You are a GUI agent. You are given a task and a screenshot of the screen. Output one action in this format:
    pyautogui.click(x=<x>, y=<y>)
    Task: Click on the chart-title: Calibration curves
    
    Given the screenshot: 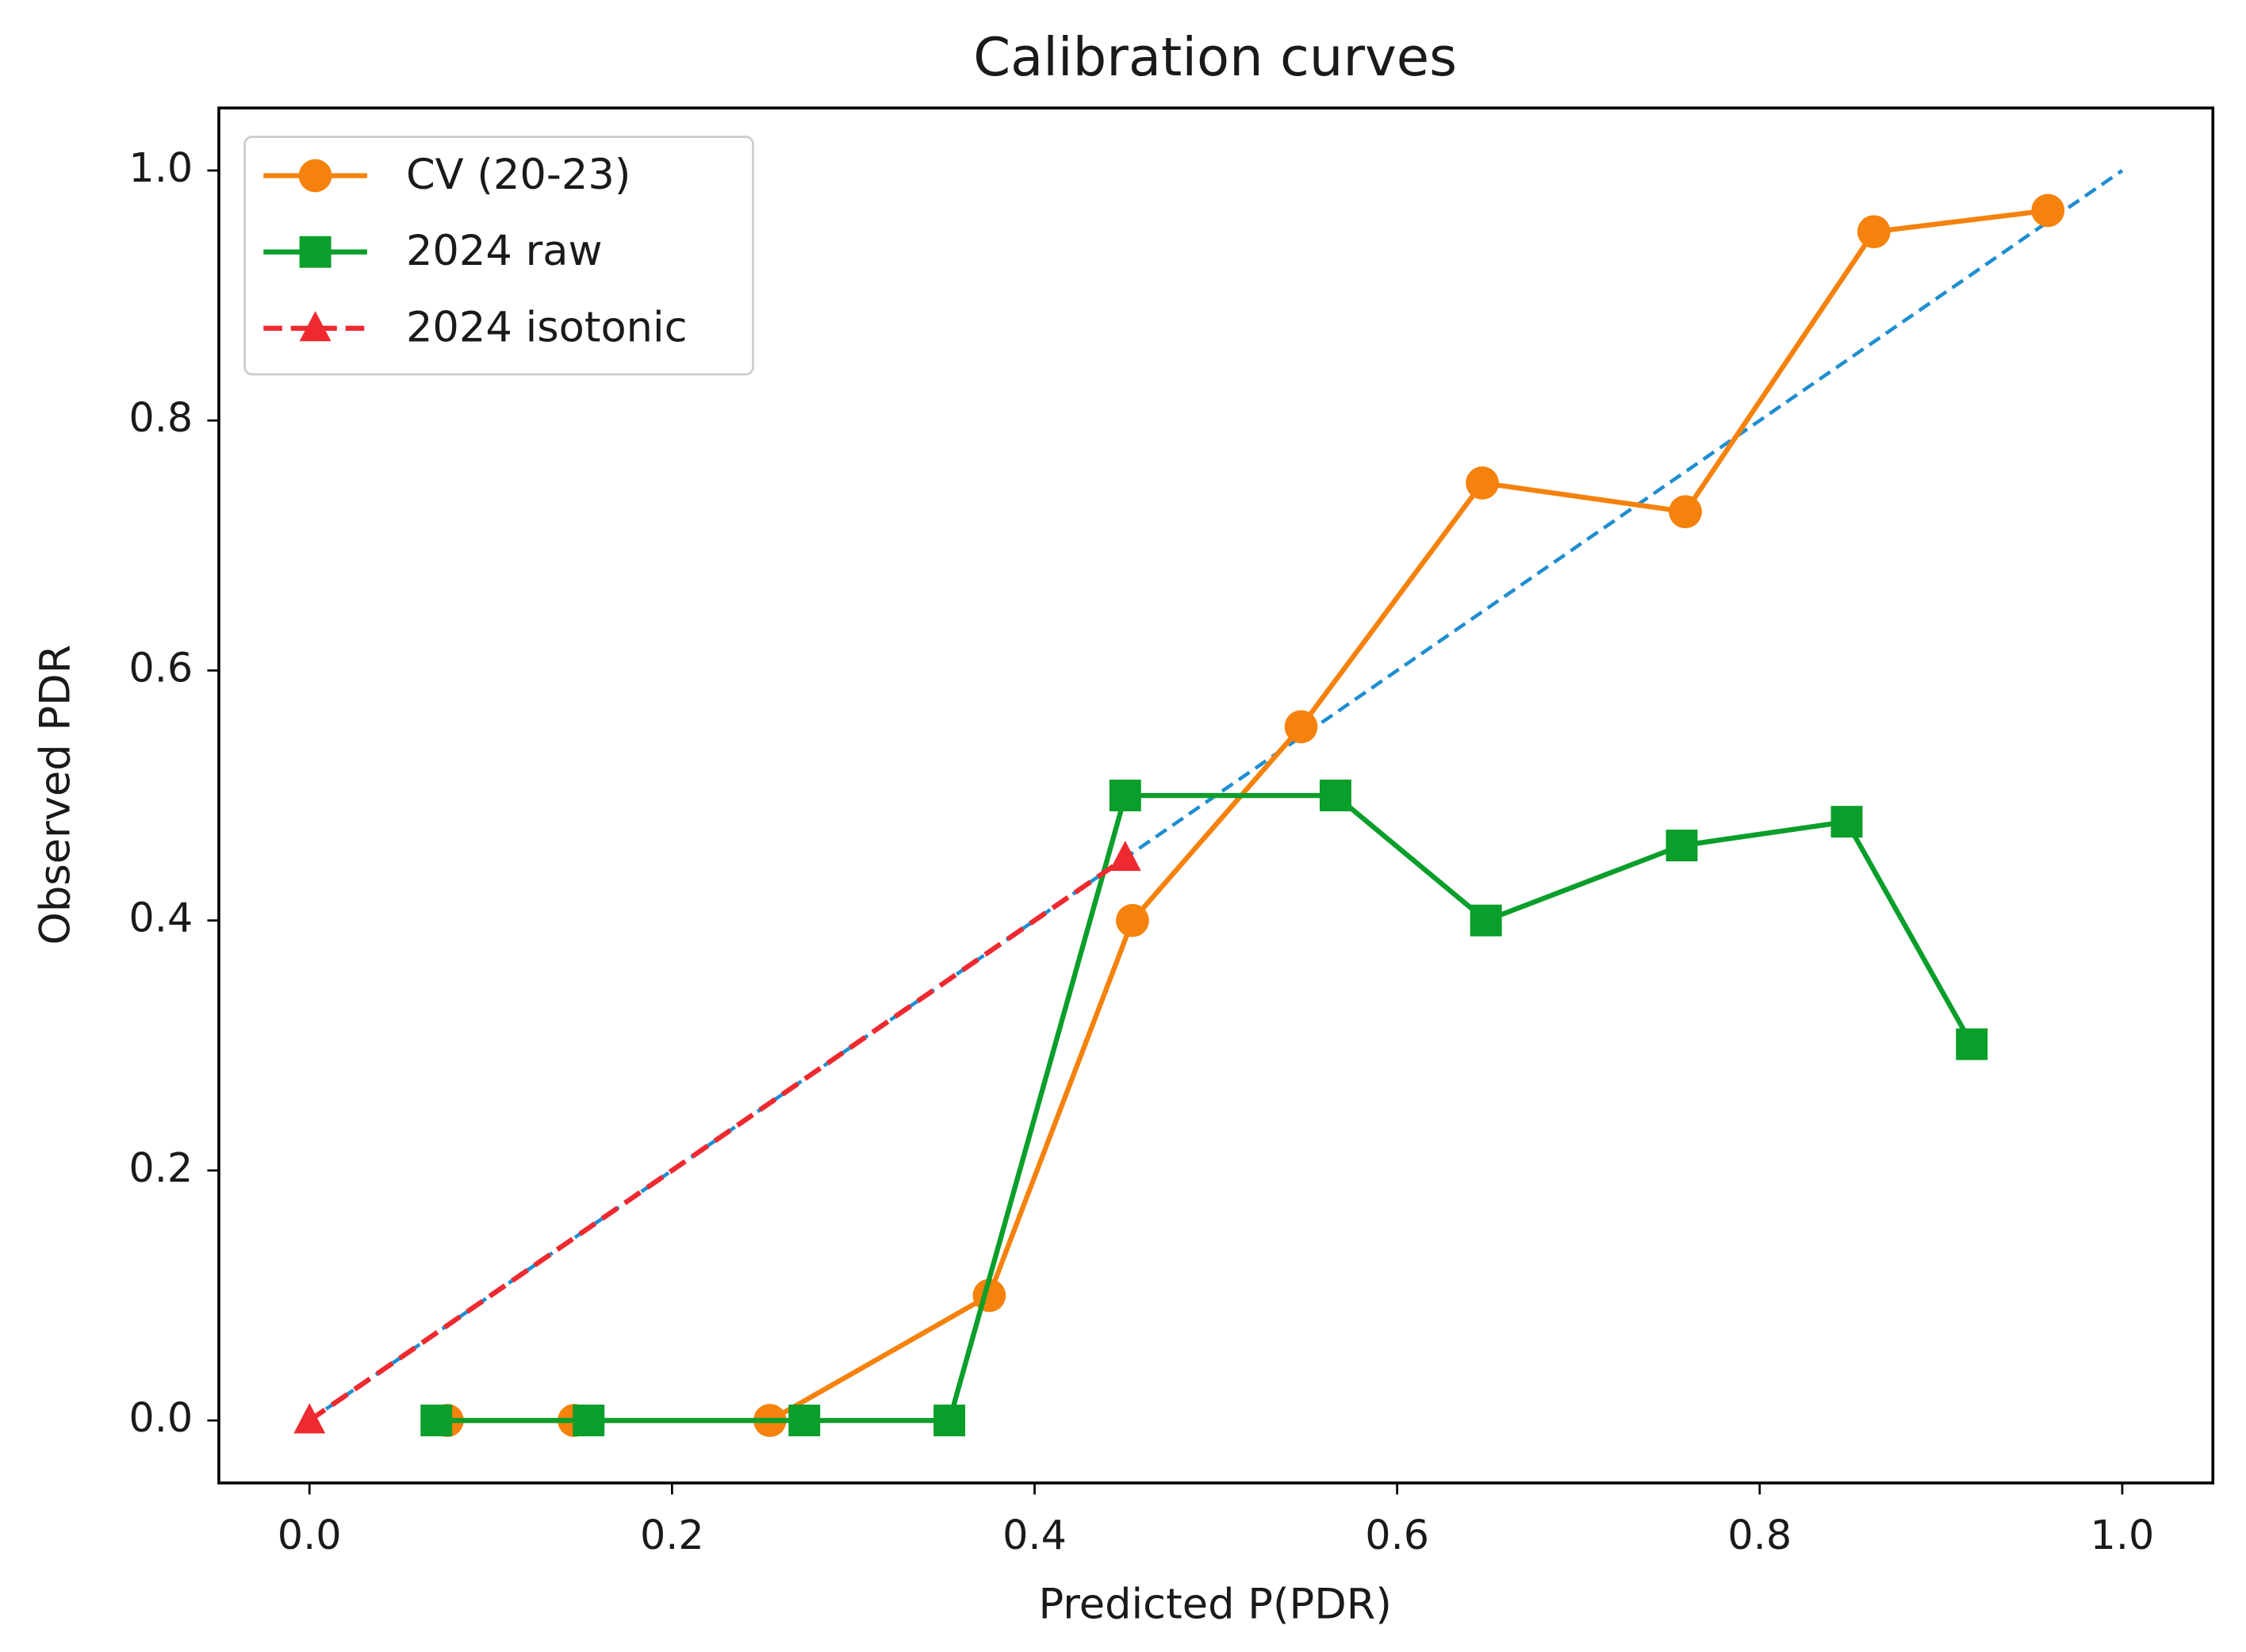 What is the action you would take?
    pyautogui.click(x=1215, y=57)
    